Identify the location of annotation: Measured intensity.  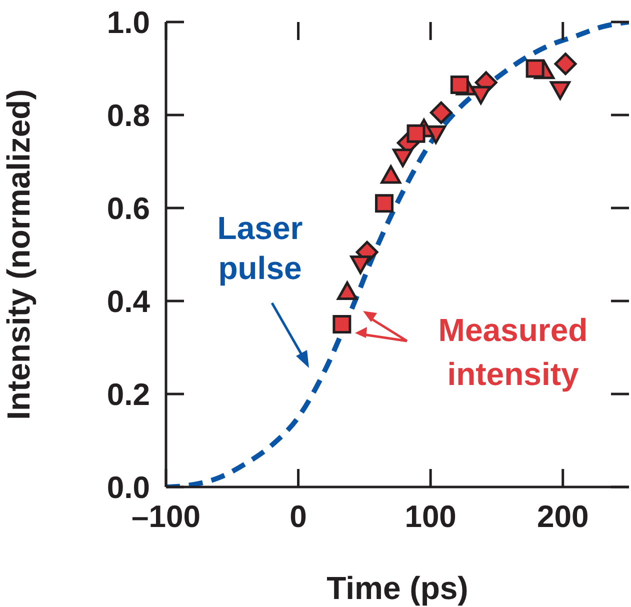
(513, 352).